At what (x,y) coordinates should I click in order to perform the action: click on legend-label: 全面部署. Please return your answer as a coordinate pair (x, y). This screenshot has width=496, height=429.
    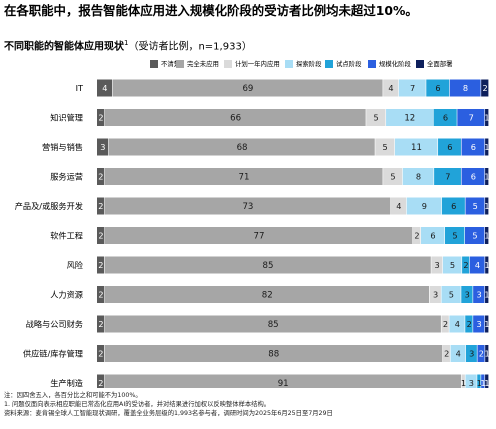
    Looking at the image, I should click on (440, 64).